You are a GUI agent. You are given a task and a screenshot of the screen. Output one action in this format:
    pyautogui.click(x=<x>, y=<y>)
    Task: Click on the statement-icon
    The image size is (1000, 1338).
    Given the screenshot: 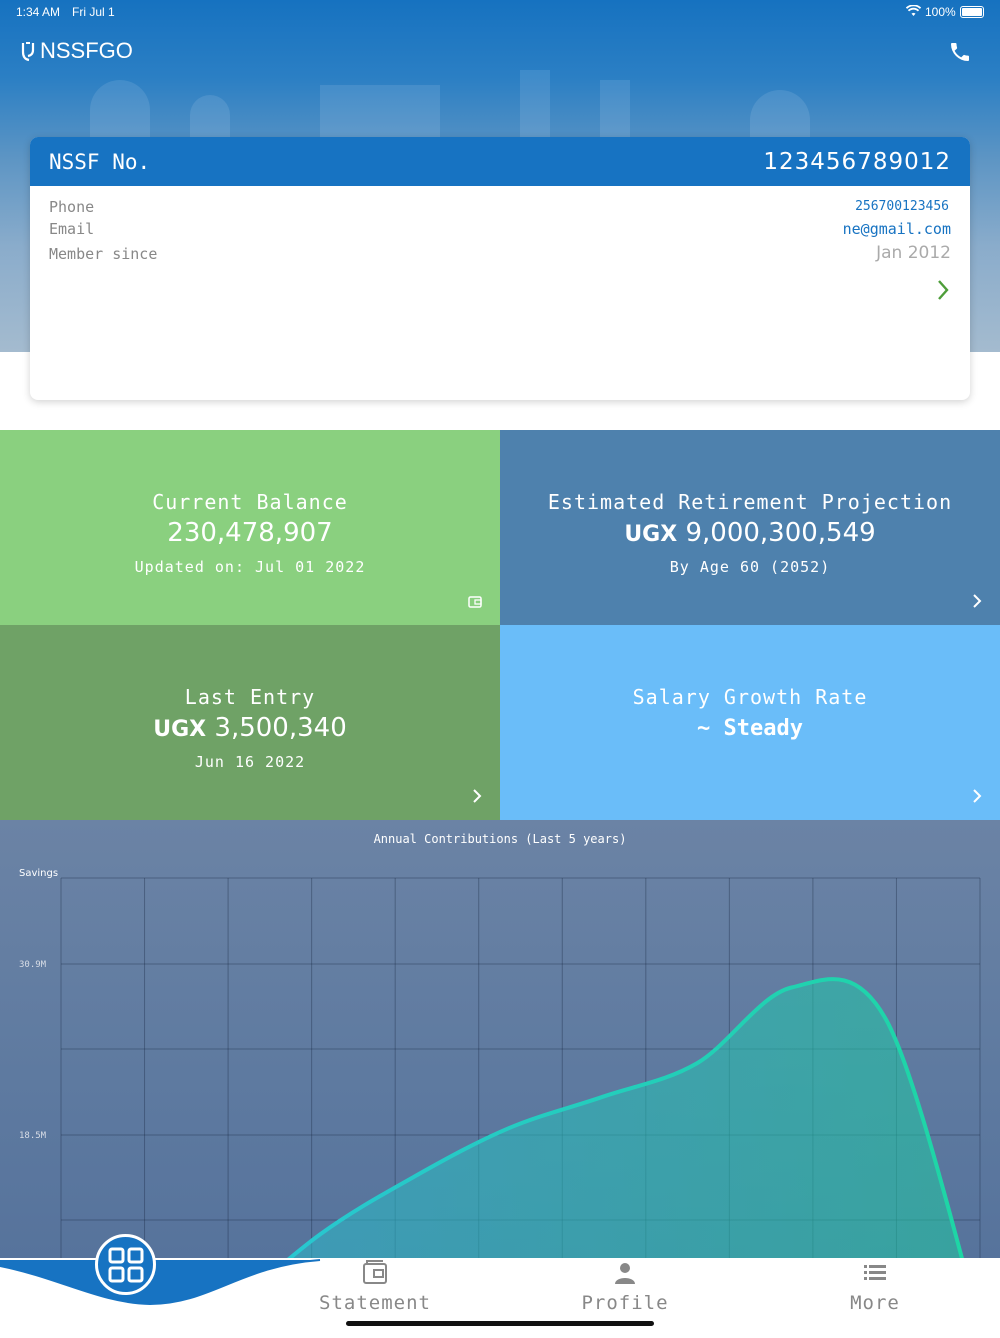 What is the action you would take?
    pyautogui.click(x=375, y=1272)
    